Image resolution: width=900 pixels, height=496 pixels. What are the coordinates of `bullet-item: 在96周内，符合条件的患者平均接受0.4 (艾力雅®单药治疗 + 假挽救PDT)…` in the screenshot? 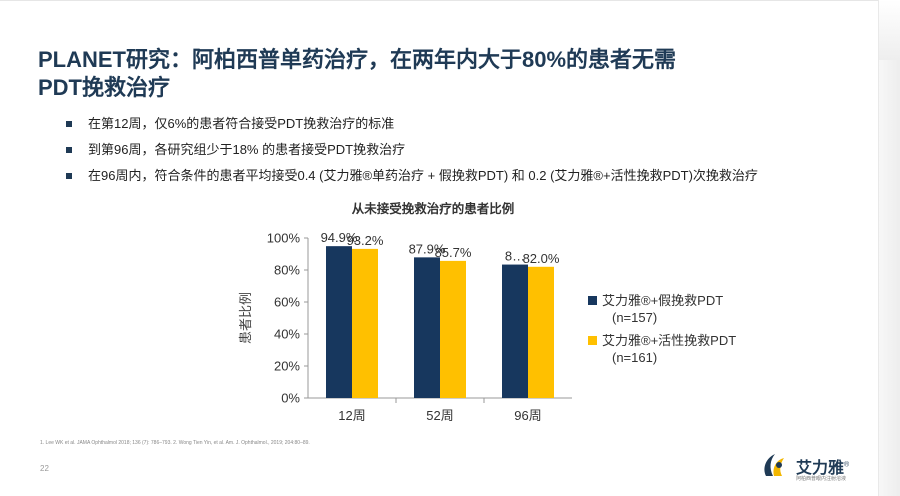 It's located at (447, 176).